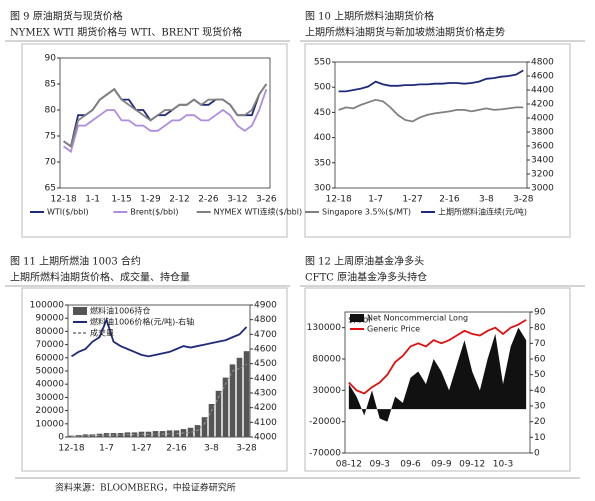  Describe the element at coordinates (379, 465) in the screenshot. I see `x-tick-label: 09-3` at that location.